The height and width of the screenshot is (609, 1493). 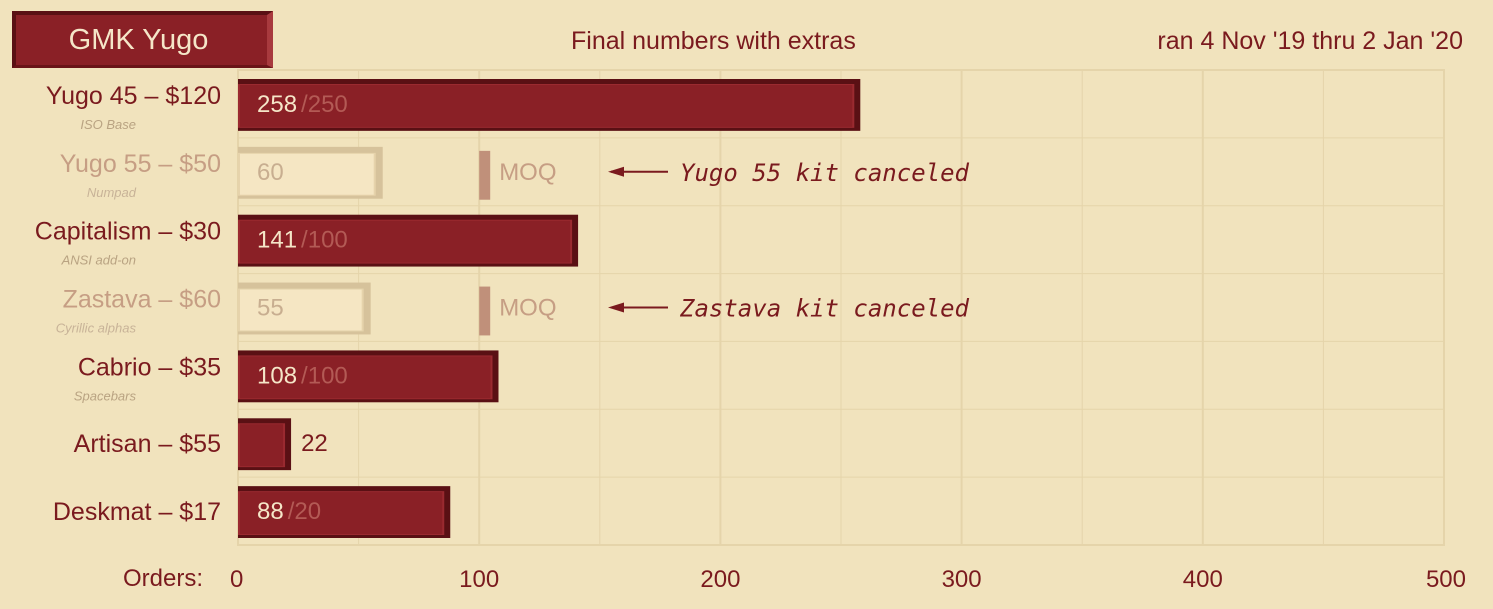 What do you see at coordinates (105, 395) in the screenshot?
I see `category-sublabel: Spacebars` at bounding box center [105, 395].